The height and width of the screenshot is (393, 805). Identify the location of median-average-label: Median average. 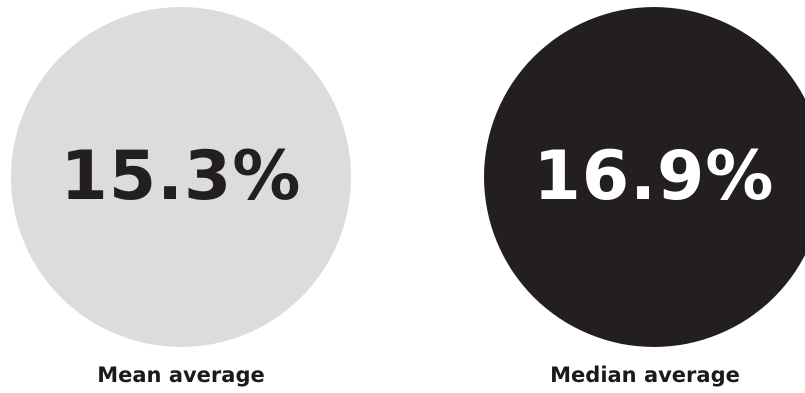
(645, 375).